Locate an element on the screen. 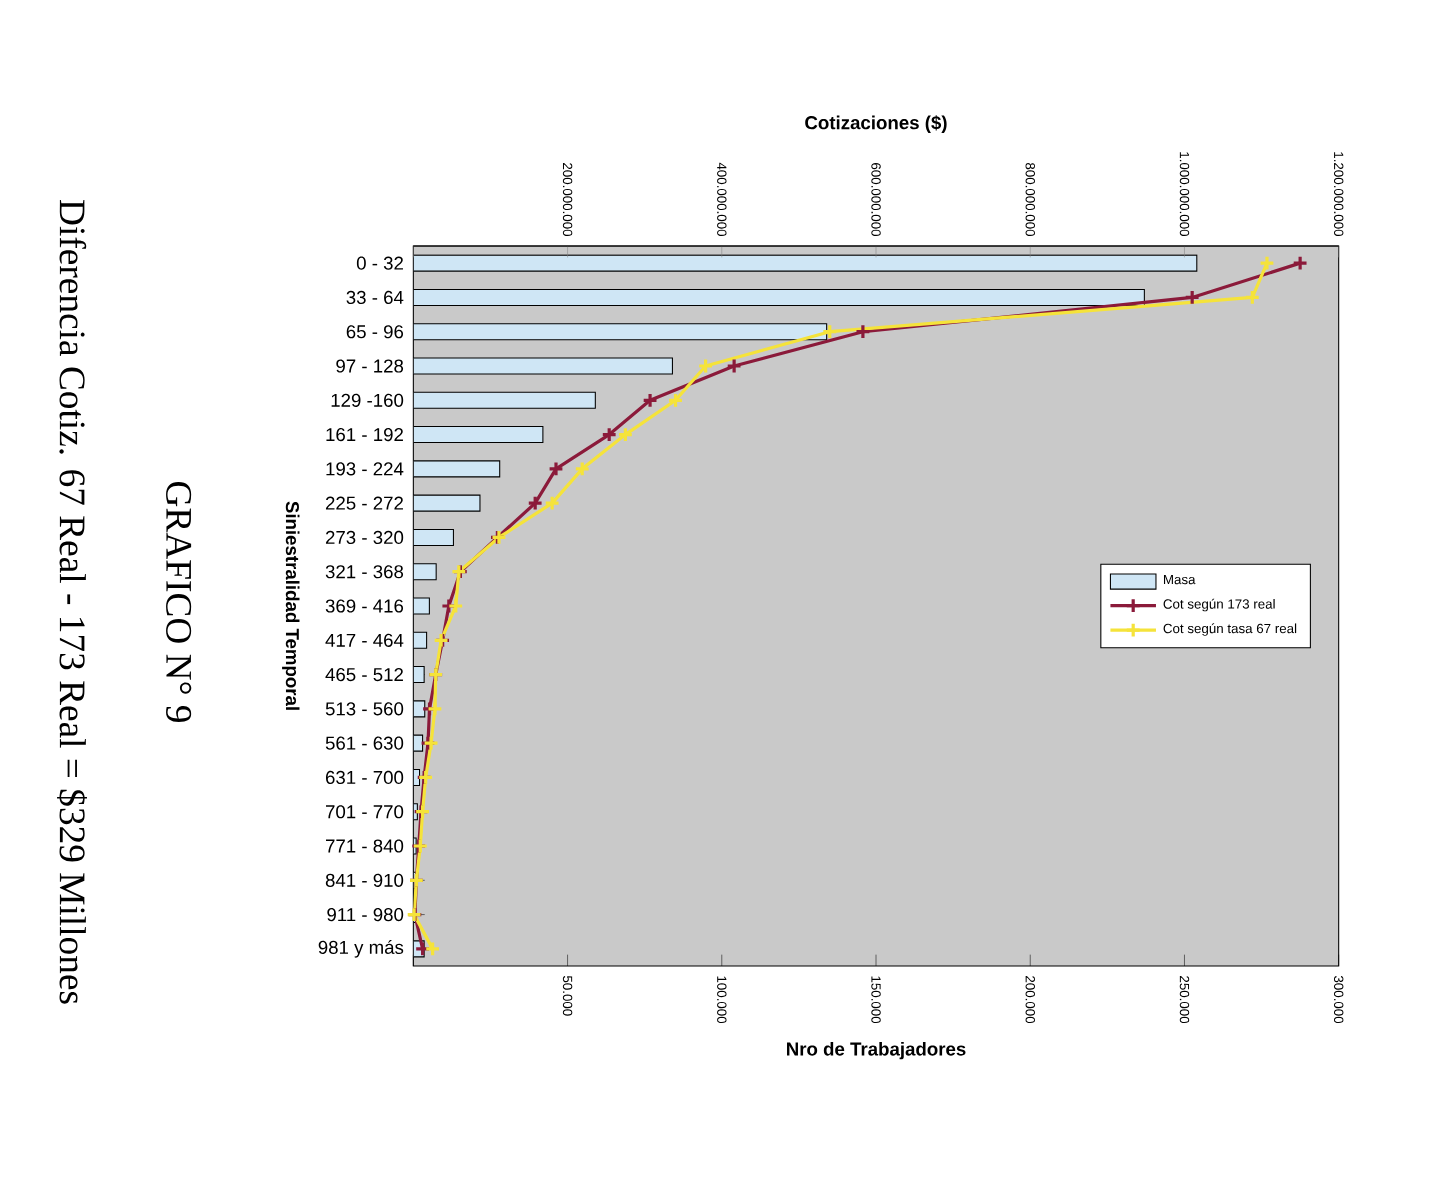 The width and height of the screenshot is (1432, 1178). y-tick-label: 97 - 128 is located at coordinates (370, 366).